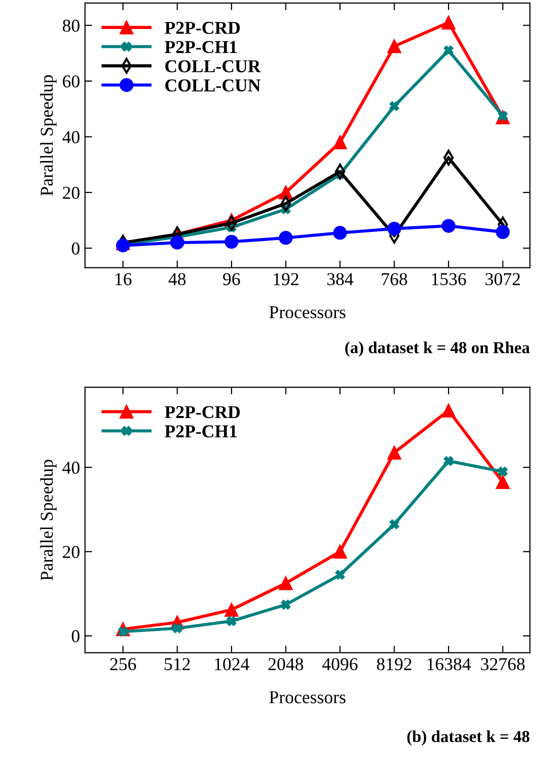 The width and height of the screenshot is (538, 767). Describe the element at coordinates (177, 664) in the screenshot. I see `x-tick-label: 512` at that location.